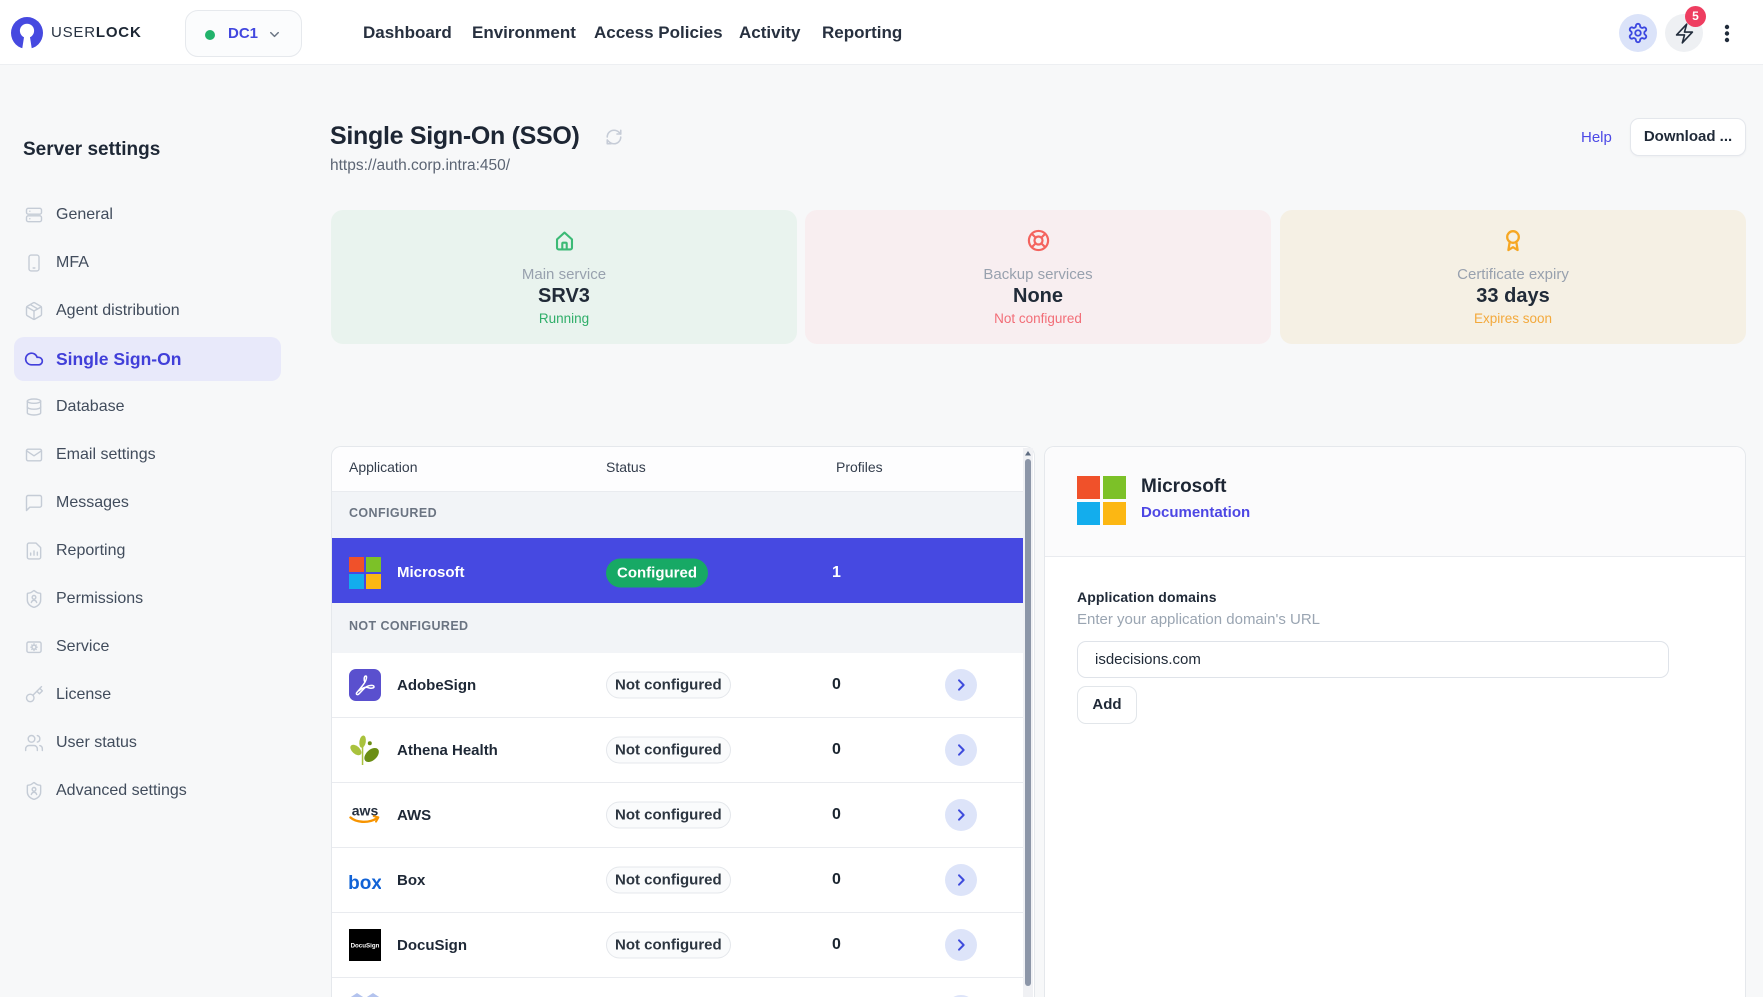 The image size is (1763, 997). What do you see at coordinates (365, 811) in the screenshot?
I see `svg-text: aws` at bounding box center [365, 811].